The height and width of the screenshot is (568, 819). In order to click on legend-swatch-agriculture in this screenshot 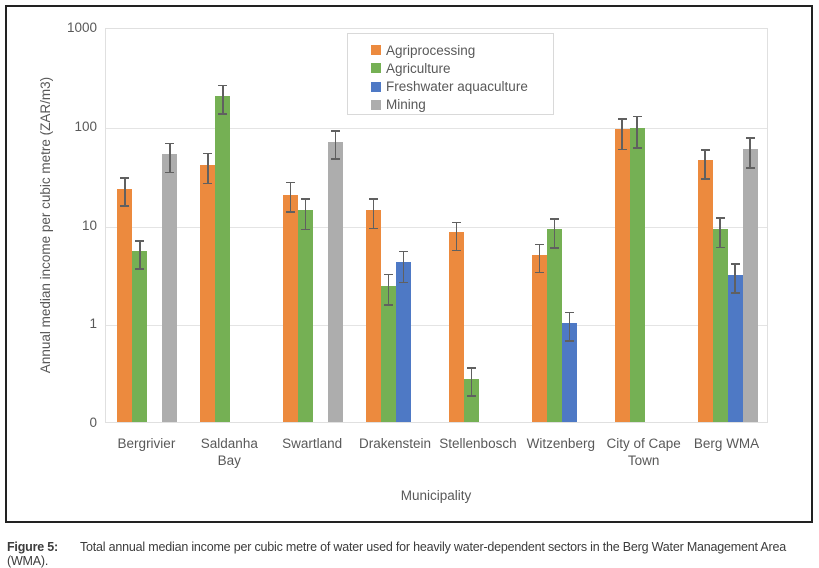, I will do `click(376, 68)`.